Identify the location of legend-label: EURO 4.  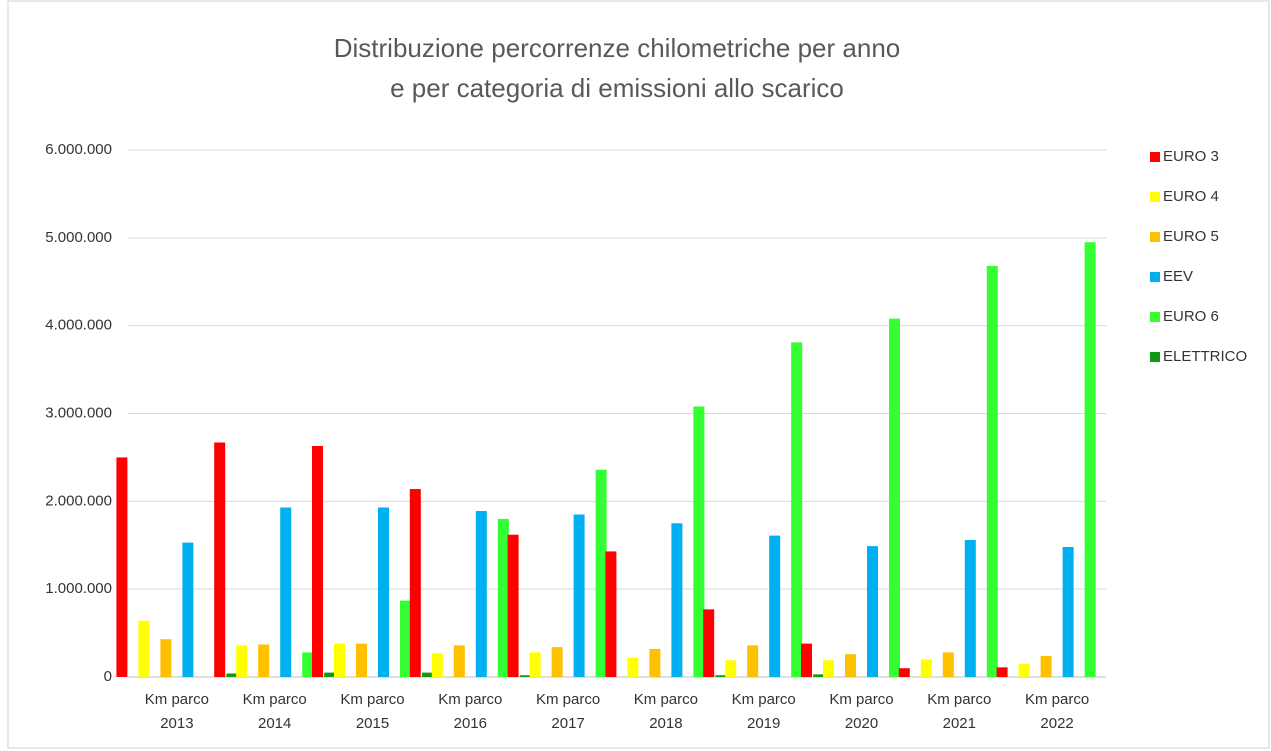
(1191, 196).